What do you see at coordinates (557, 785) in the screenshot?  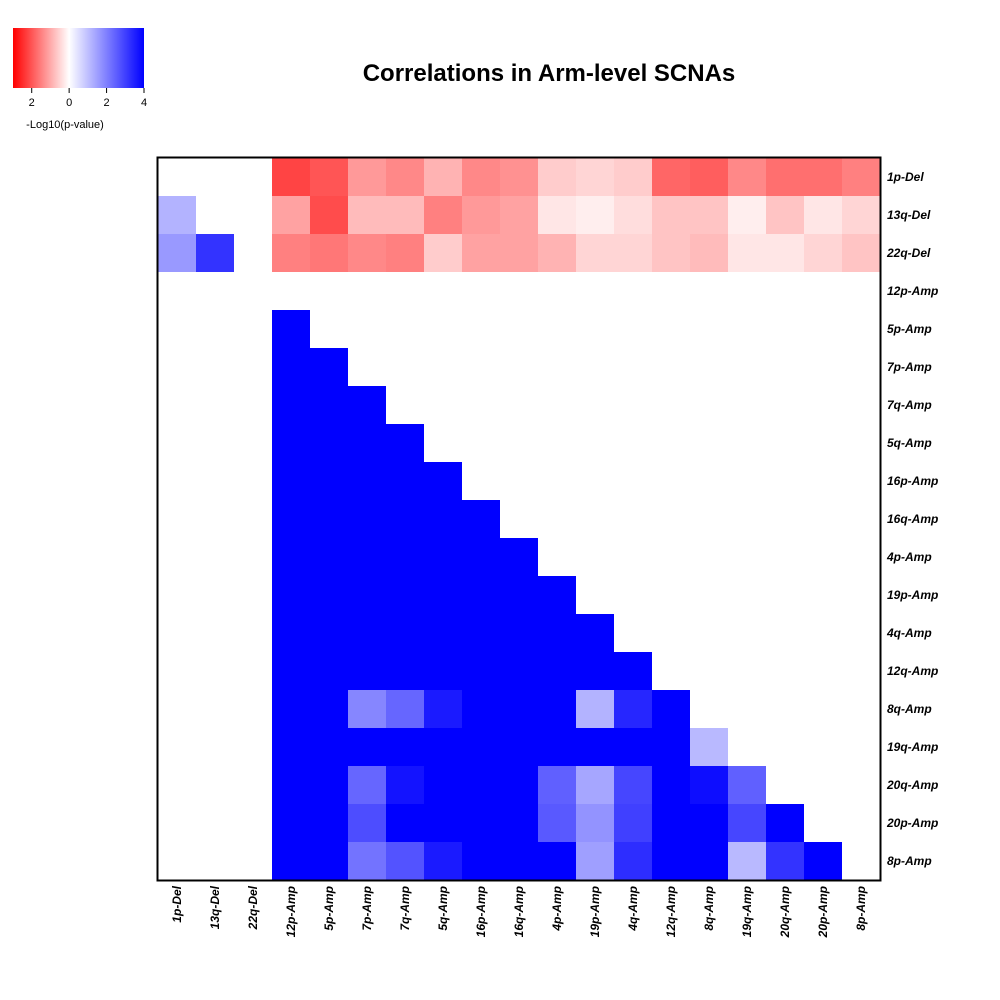 I see `heatmap-cell-20q-Amp-4p-Amp` at bounding box center [557, 785].